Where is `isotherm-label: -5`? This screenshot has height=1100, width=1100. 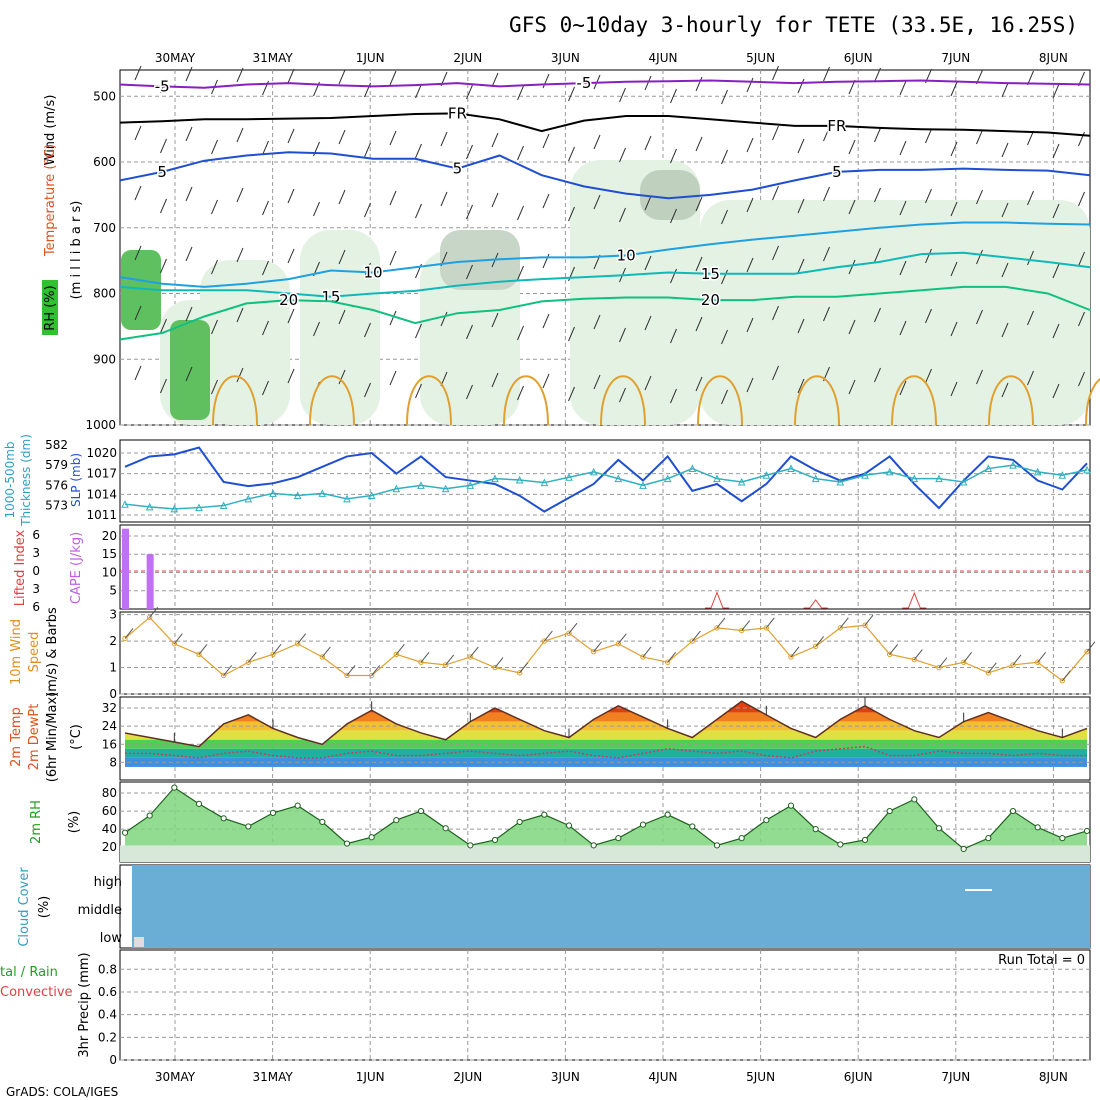 isotherm-label: -5 is located at coordinates (583, 83).